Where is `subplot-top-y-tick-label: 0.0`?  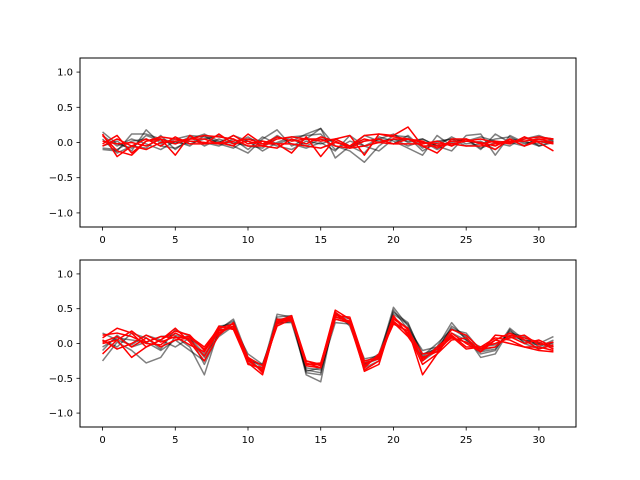 subplot-top-y-tick-label: 0.0 is located at coordinates (65, 143).